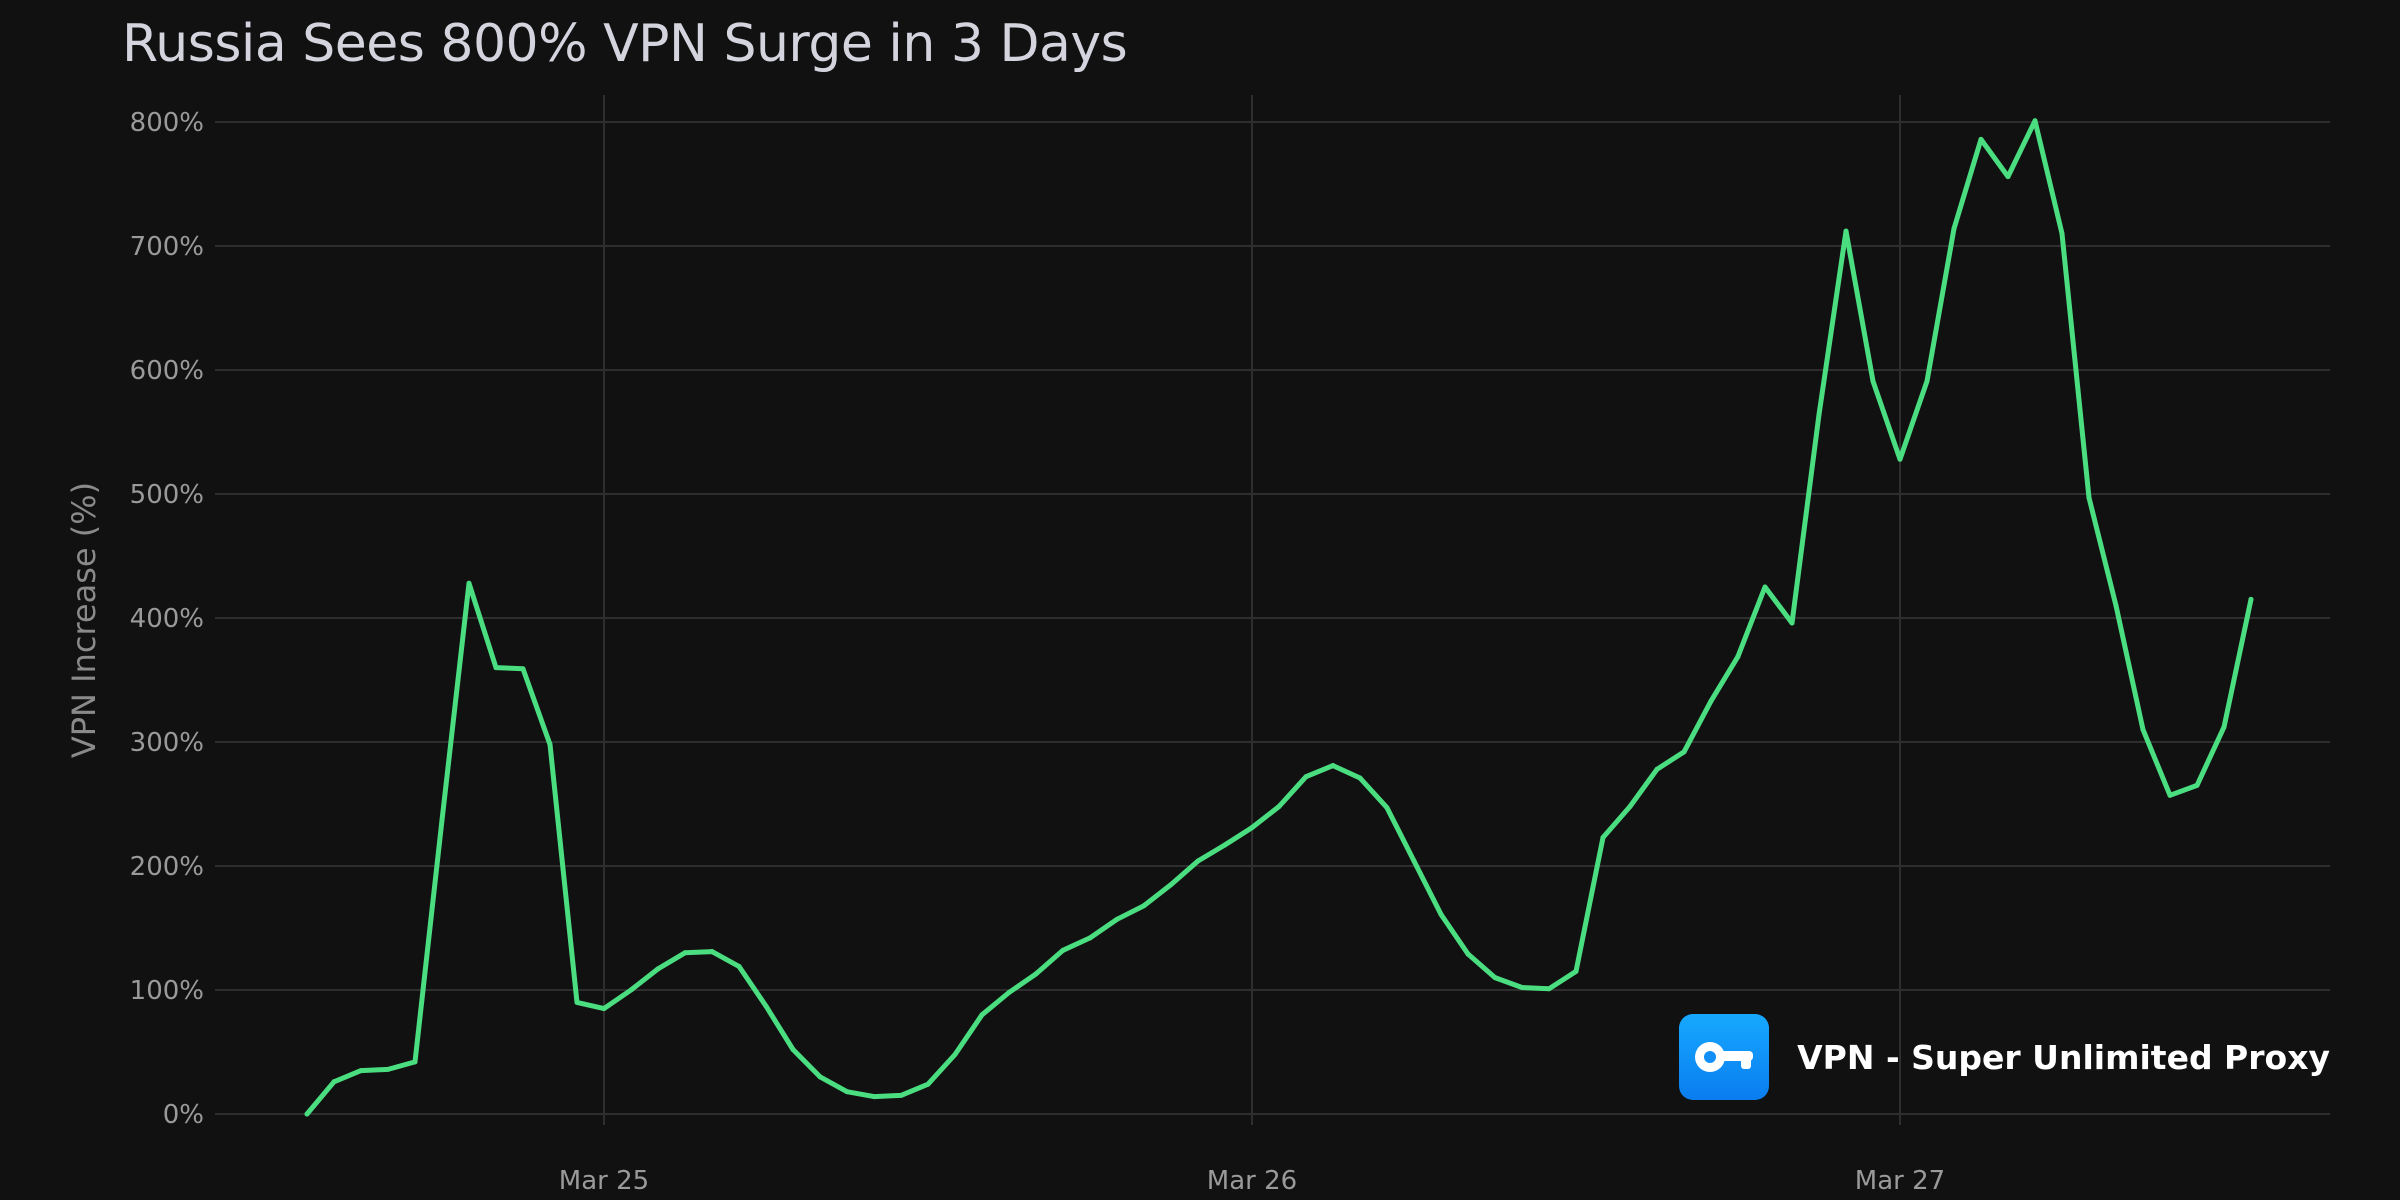 The height and width of the screenshot is (1200, 2400). I want to click on y-tick-label: 300%, so click(167, 743).